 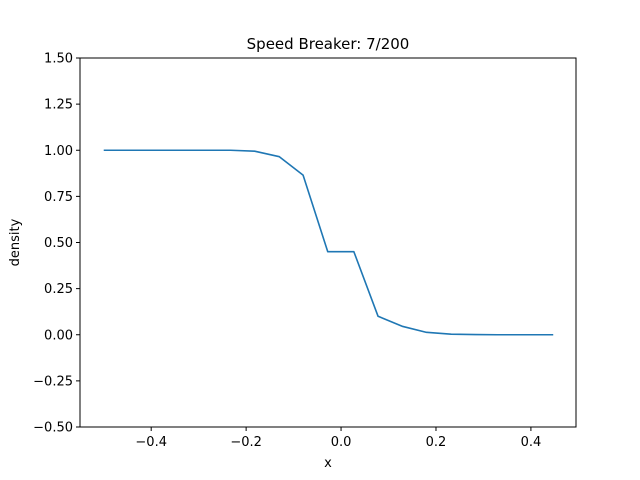 I want to click on x-axis: −0.4 −0.2 0.0 0.2 0.4, so click(x=338, y=438).